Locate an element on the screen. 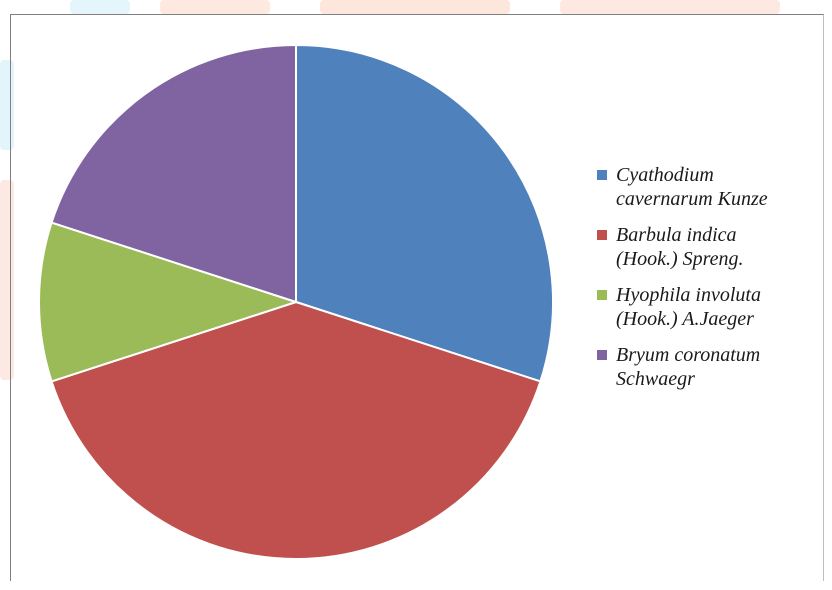 This screenshot has height=590, width=832. legend-label-line1: Cyathodium is located at coordinates (665, 175).